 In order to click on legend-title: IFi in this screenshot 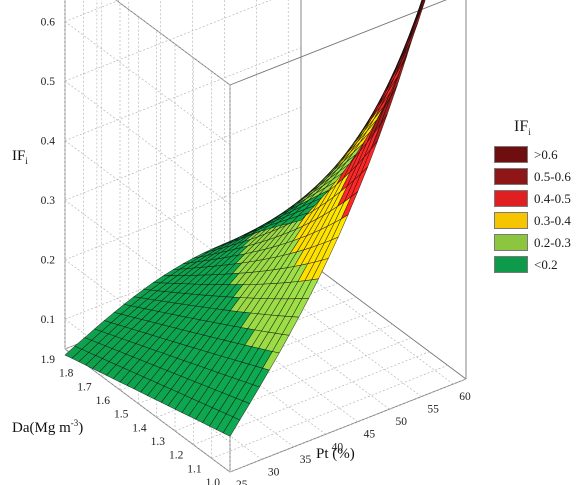, I will do `click(522, 127)`.